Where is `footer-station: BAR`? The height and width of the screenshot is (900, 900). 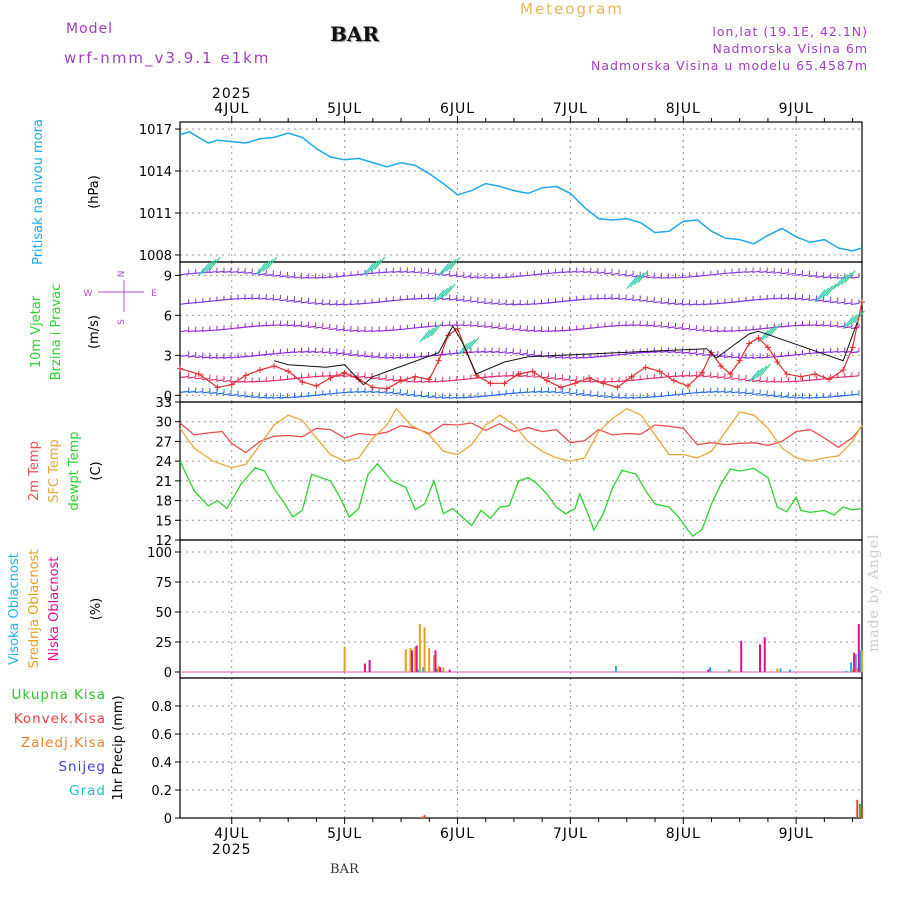 footer-station: BAR is located at coordinates (344, 869).